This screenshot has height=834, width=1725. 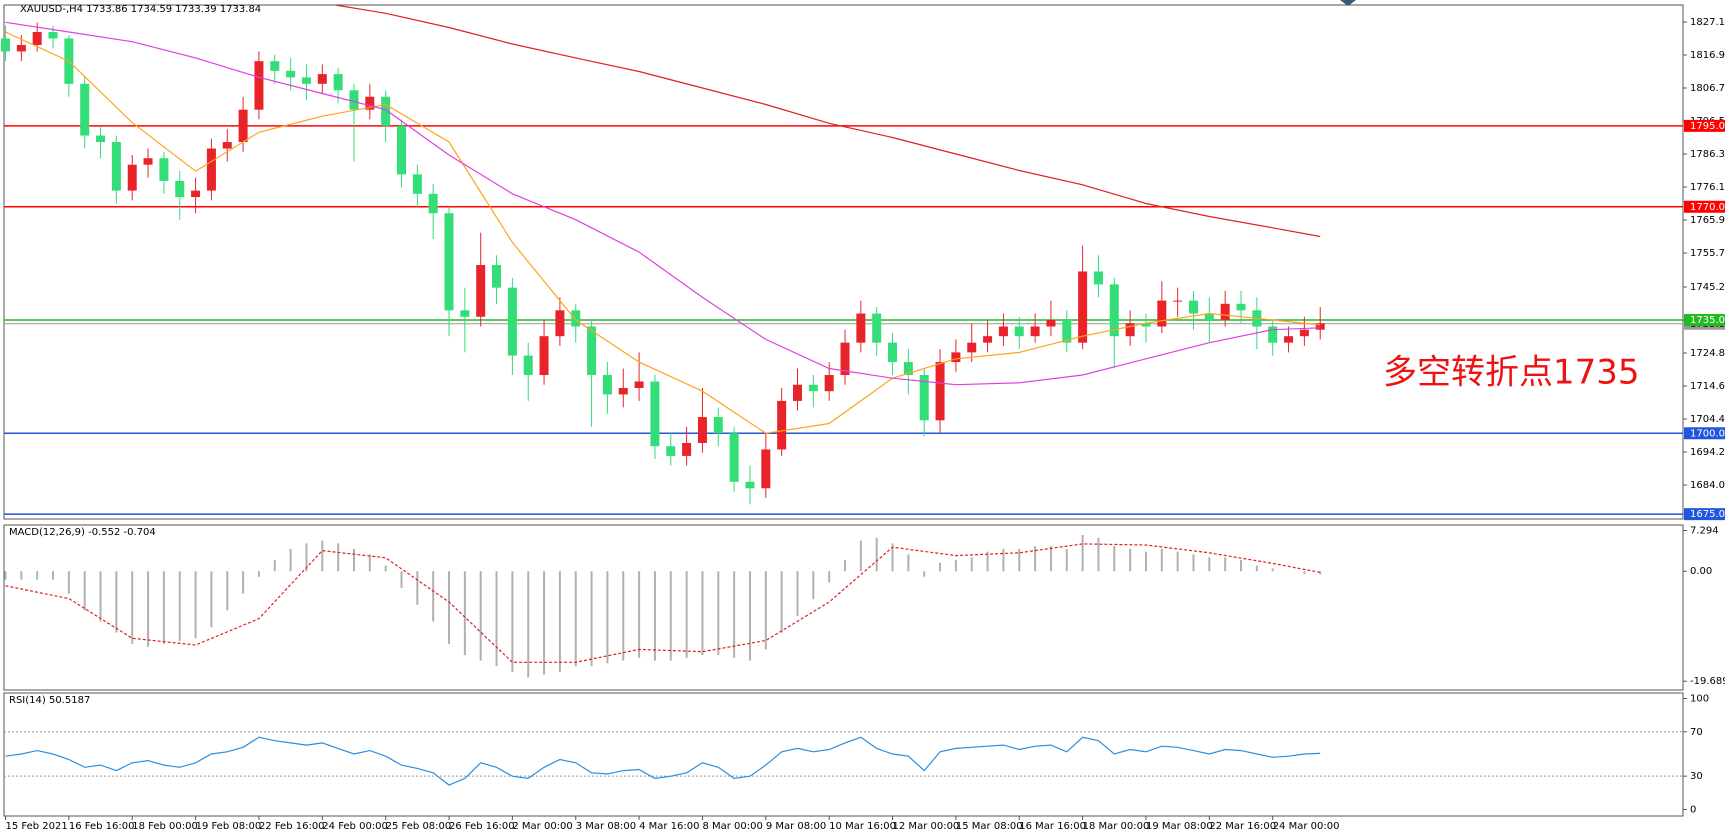 I want to click on y-tick-label: 1694.20, so click(x=1707, y=452).